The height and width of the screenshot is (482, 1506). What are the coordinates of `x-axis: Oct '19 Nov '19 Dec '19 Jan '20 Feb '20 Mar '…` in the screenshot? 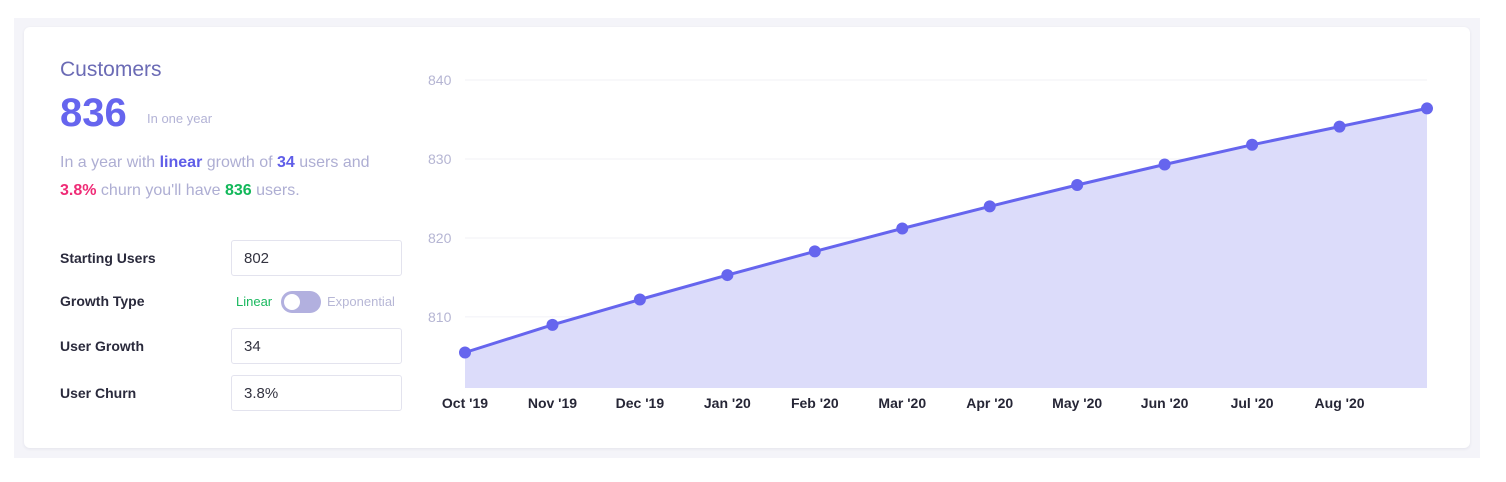 It's located at (903, 403).